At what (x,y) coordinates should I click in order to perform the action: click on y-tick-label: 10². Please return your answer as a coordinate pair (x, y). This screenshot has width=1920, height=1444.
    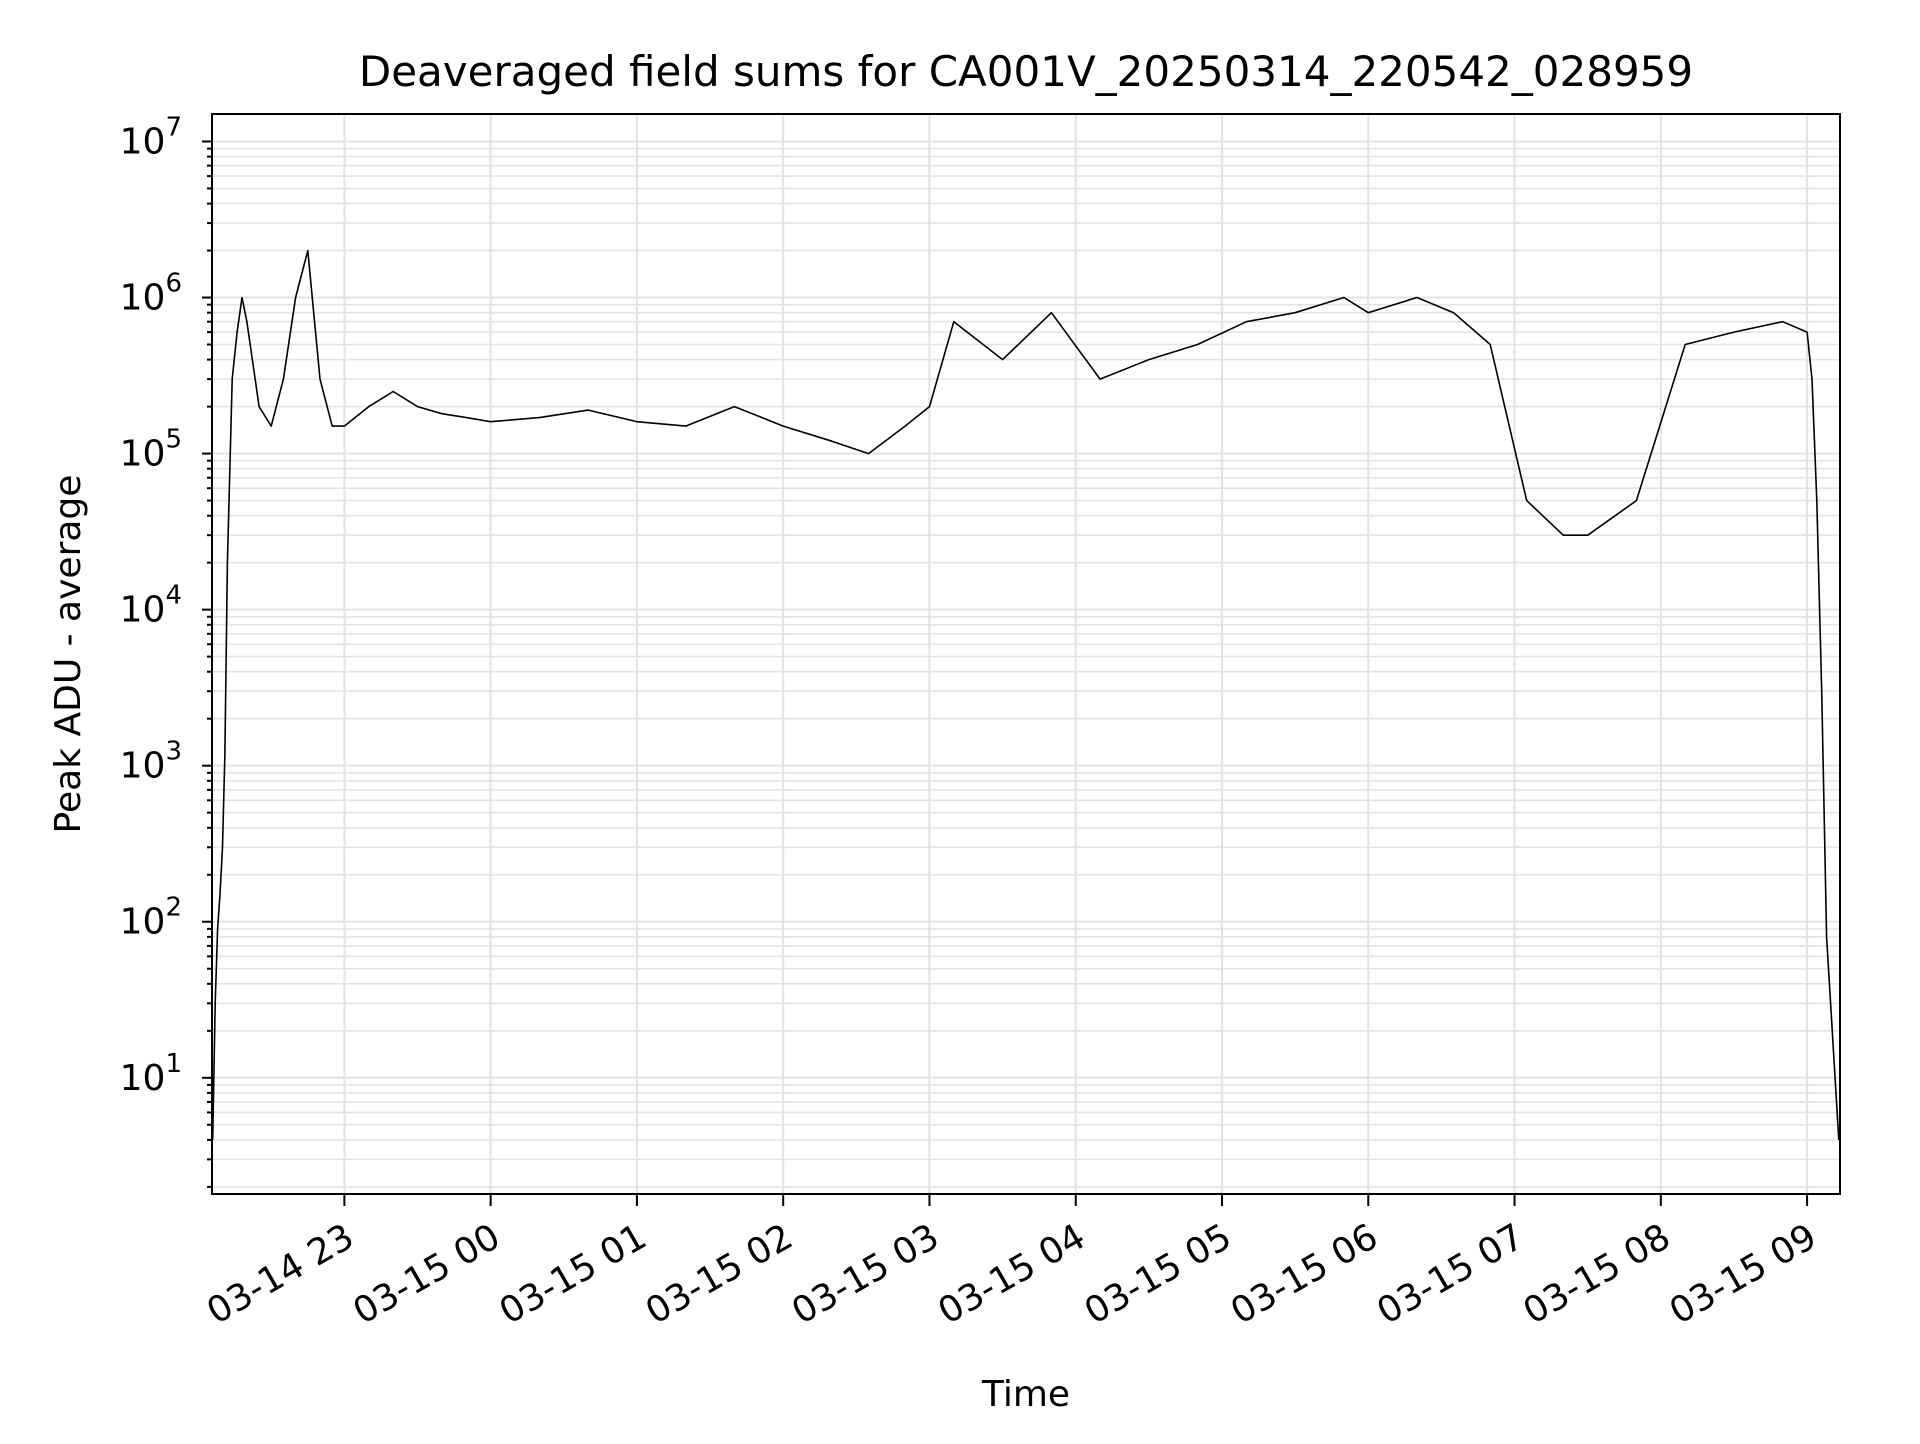
    Looking at the image, I should click on (151, 918).